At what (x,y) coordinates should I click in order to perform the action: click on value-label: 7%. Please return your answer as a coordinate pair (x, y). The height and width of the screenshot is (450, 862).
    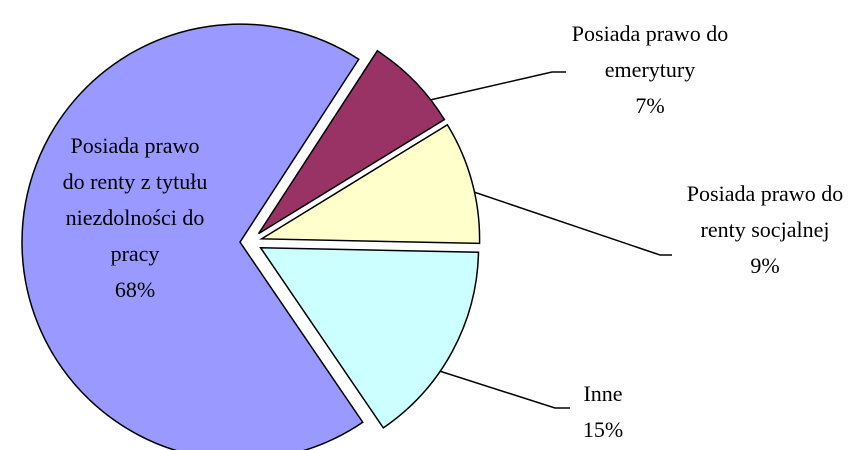
    Looking at the image, I should click on (650, 105).